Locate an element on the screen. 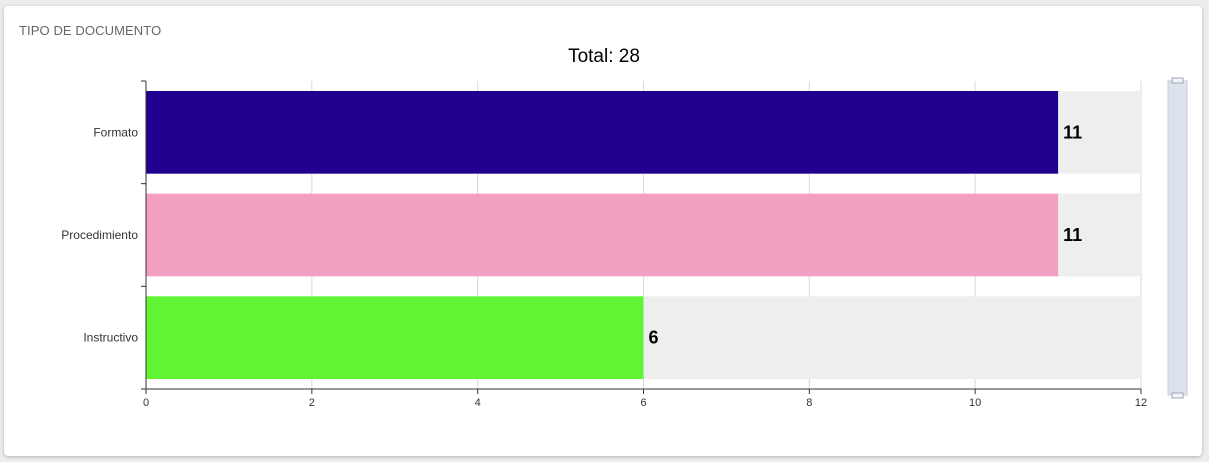 The width and height of the screenshot is (1209, 462). x-tick-label: 4 is located at coordinates (478, 403).